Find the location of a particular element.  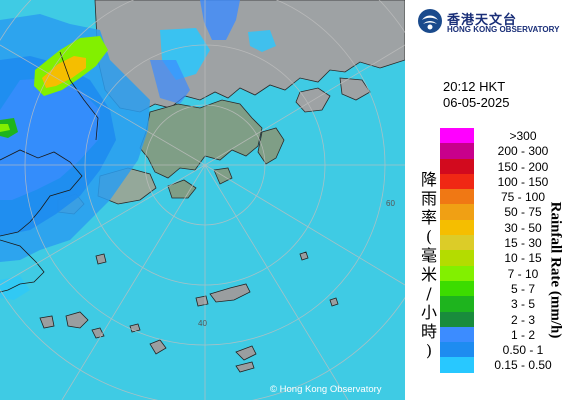

legend-row: 1 - 2 is located at coordinates (508, 334).